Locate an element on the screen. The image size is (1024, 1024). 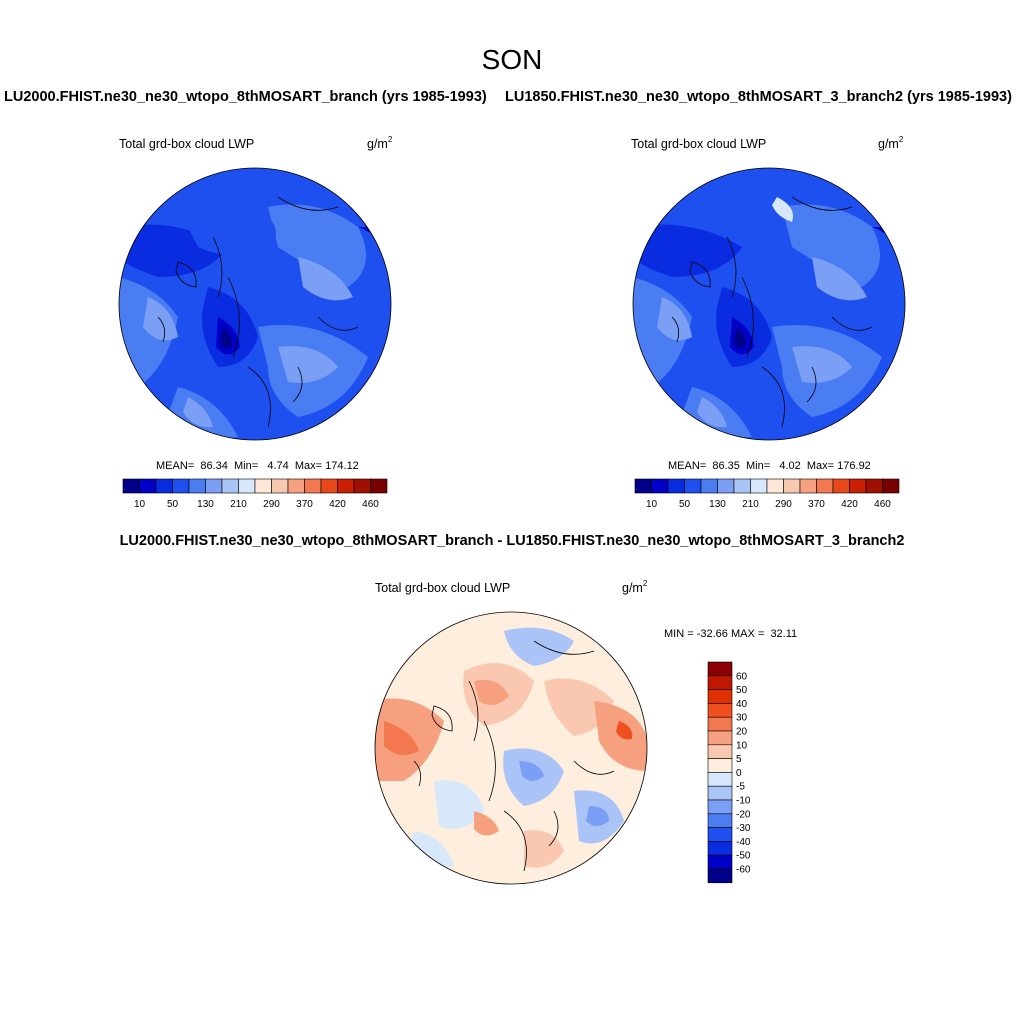
difference-colorbar-tick-label: -60 is located at coordinates (743, 870).